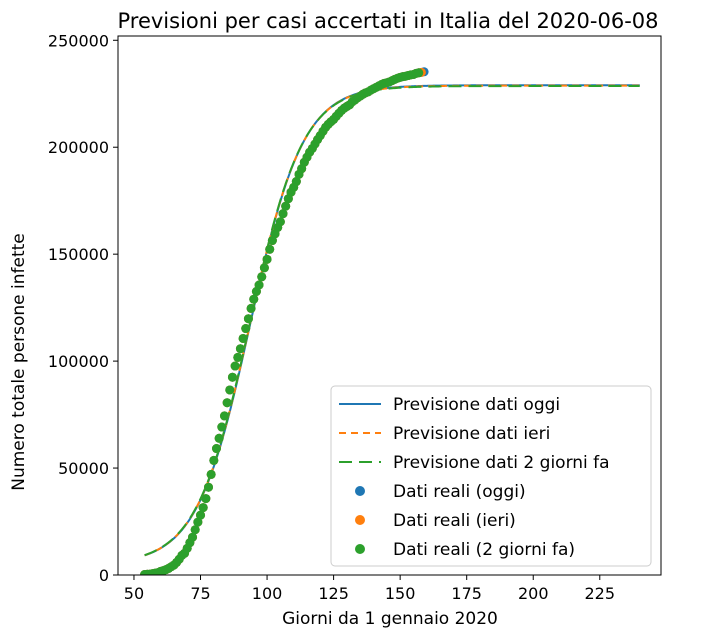  I want to click on legend-label: Previsione dati ieri, so click(471, 434).